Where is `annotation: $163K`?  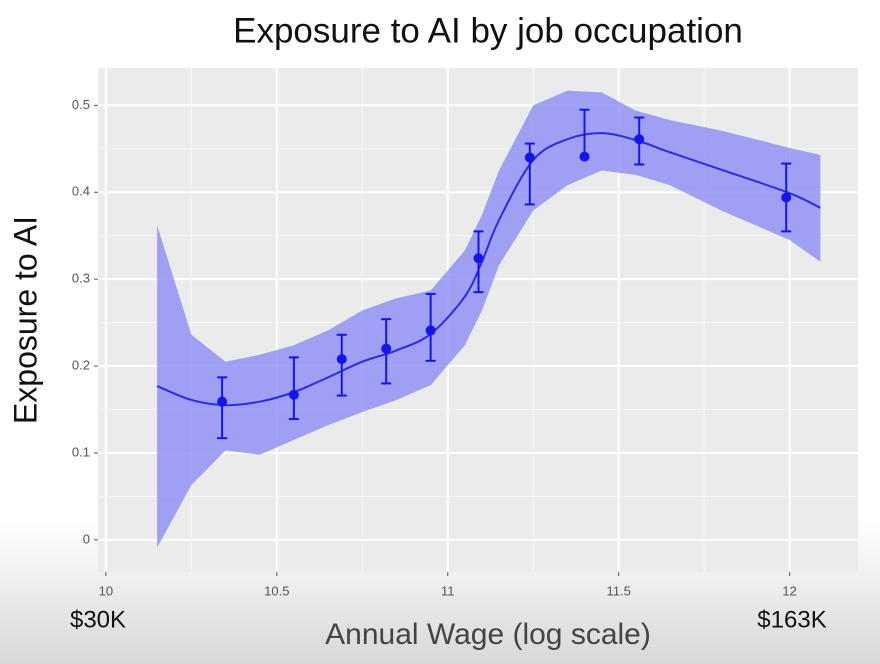
annotation: $163K is located at coordinates (791, 619).